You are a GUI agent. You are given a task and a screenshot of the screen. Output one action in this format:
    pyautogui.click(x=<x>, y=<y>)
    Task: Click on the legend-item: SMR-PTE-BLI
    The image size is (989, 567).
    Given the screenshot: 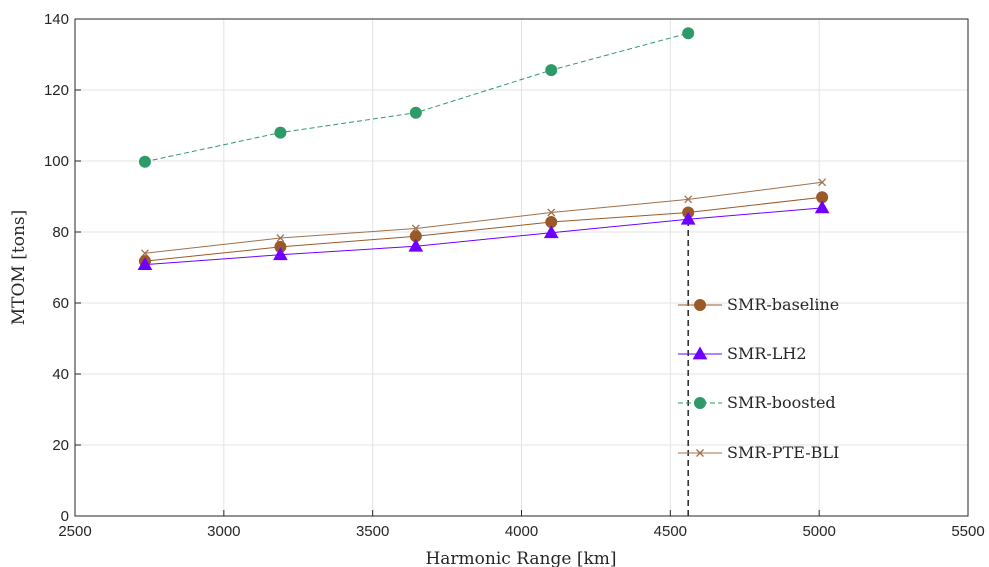 What is the action you would take?
    pyautogui.click(x=758, y=452)
    